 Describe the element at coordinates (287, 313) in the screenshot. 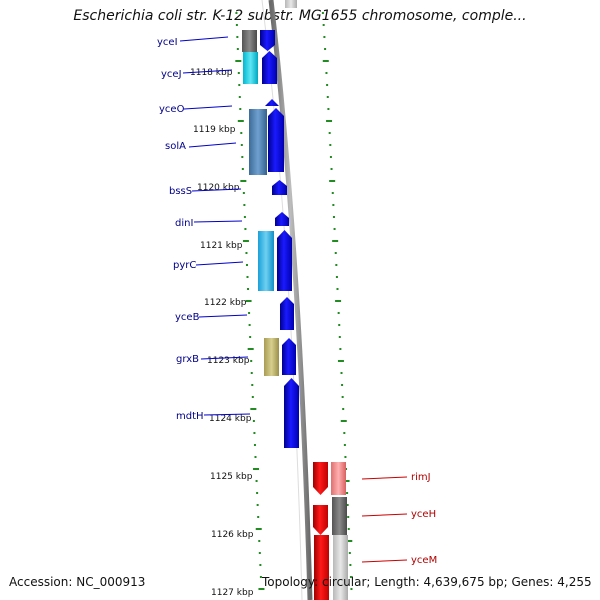

I see `gene-arrow-yceB` at that location.